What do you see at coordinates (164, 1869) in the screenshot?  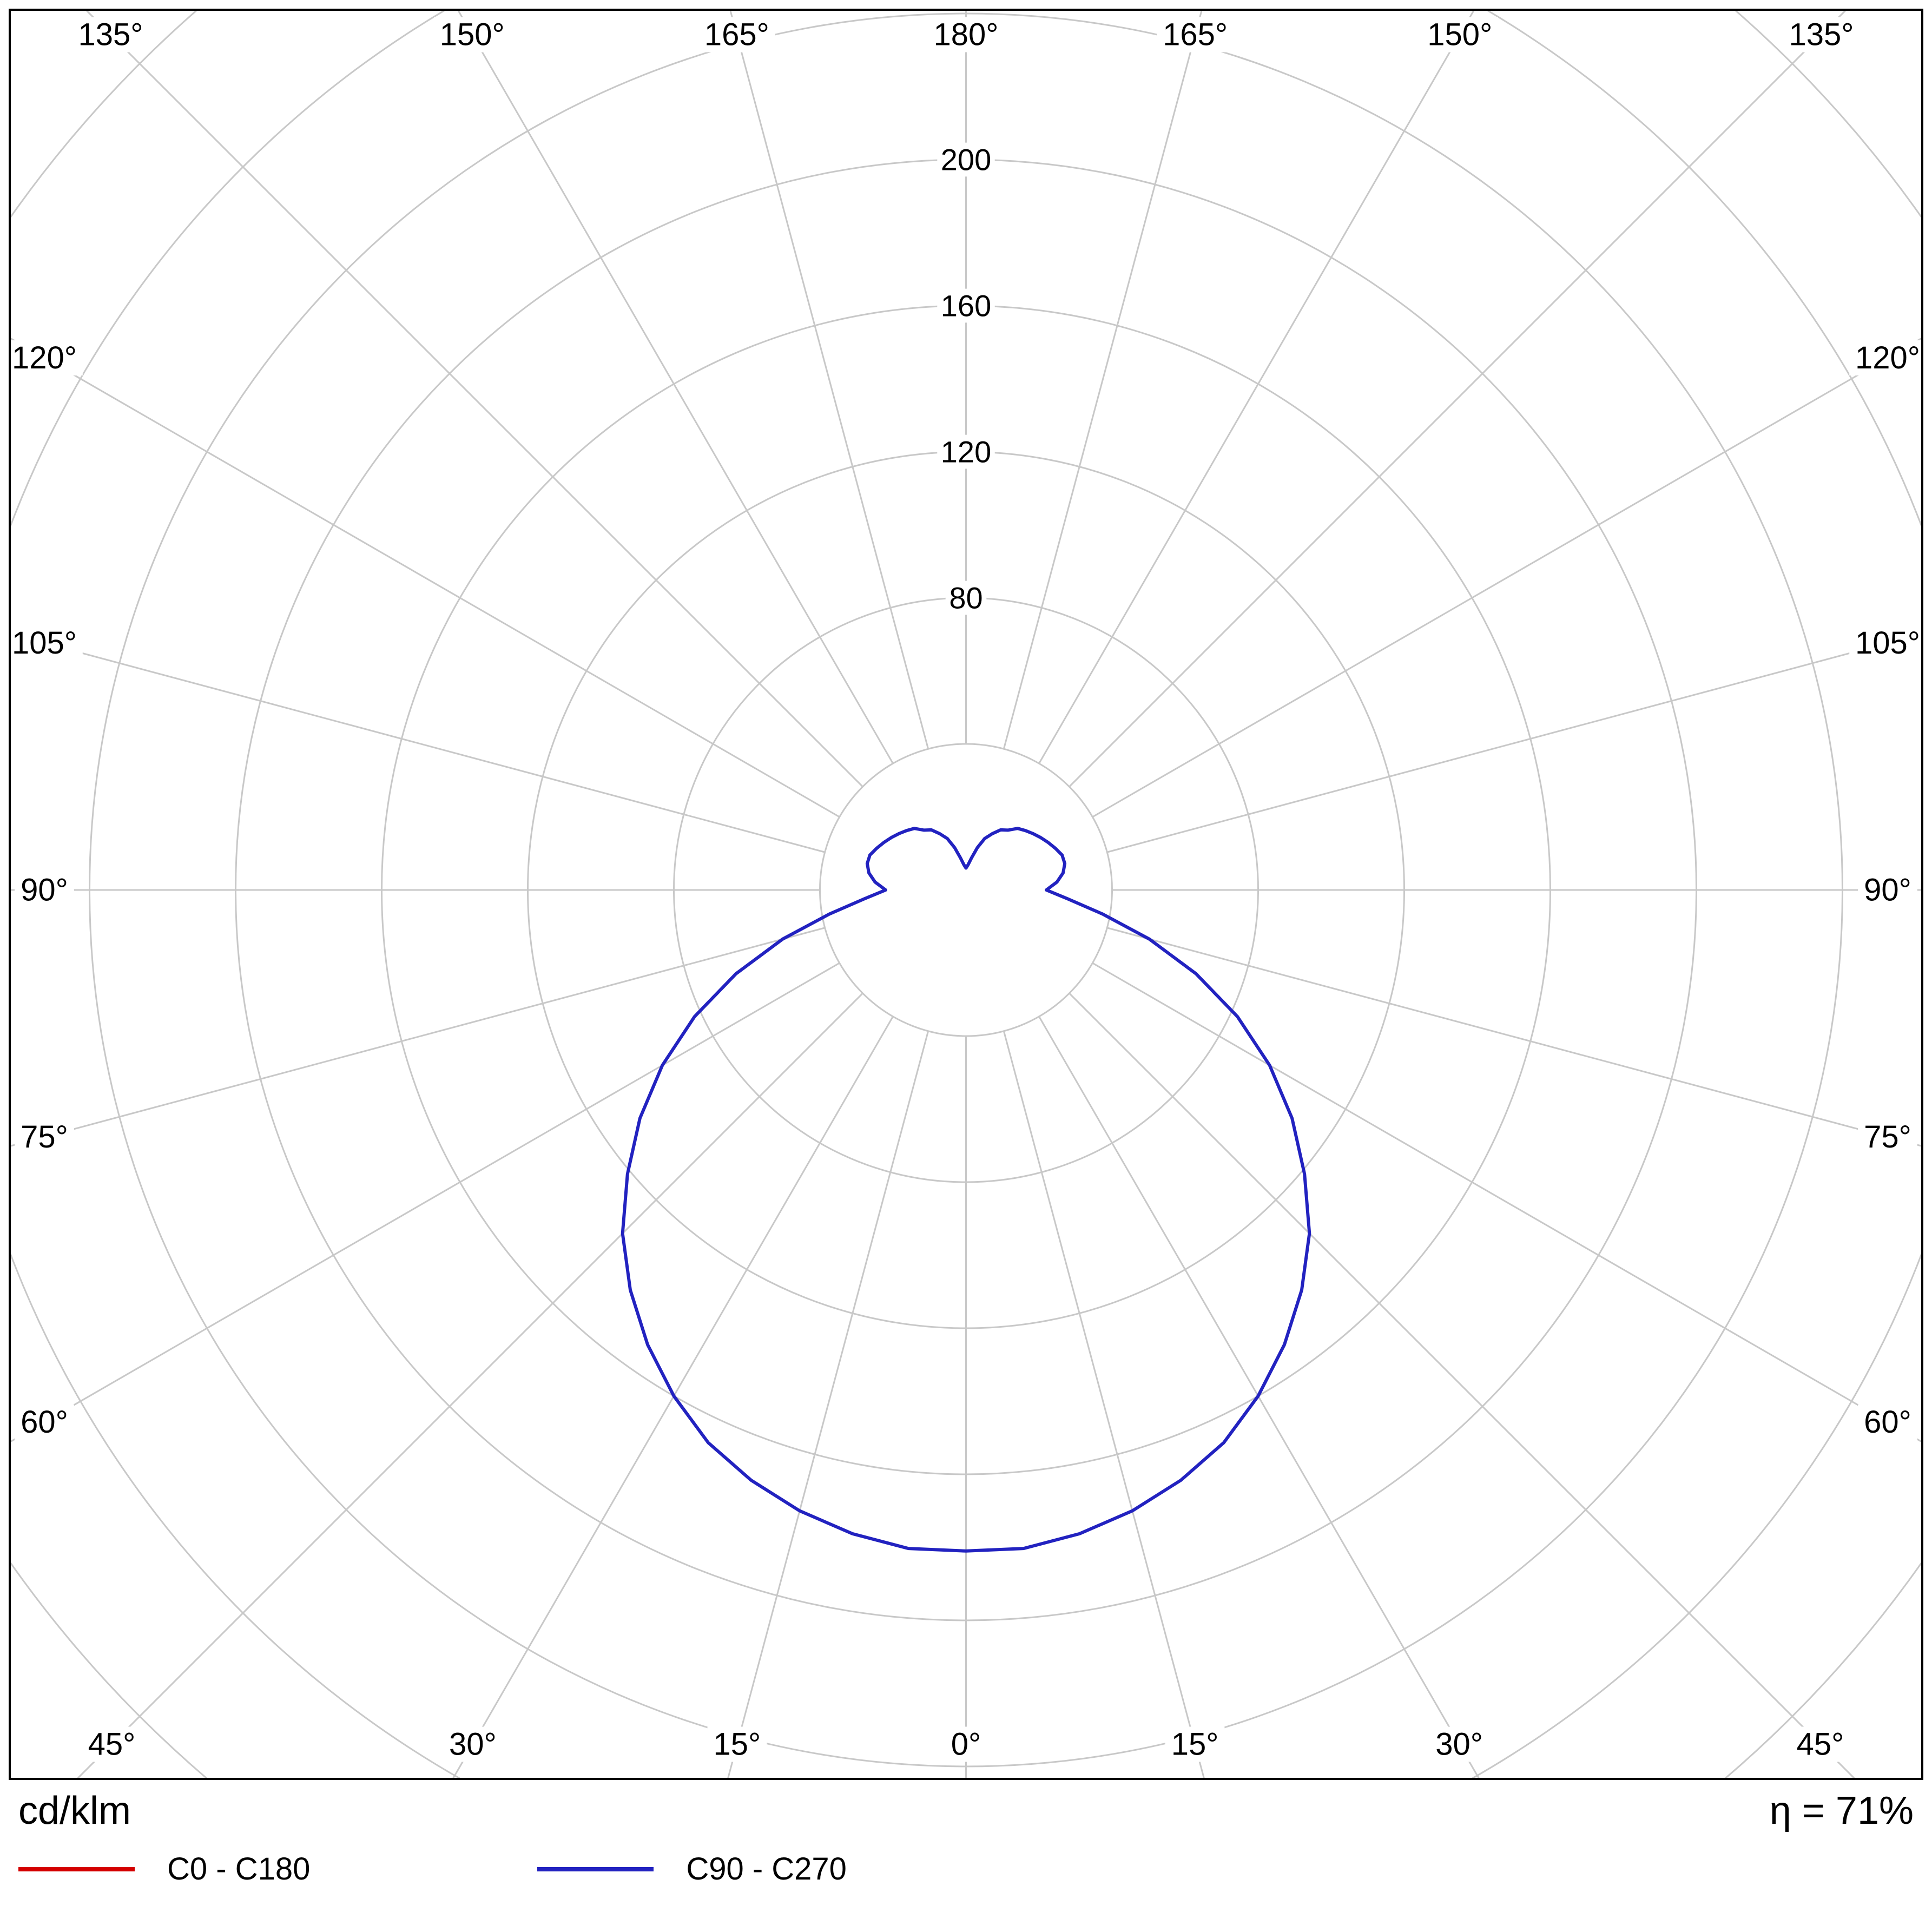 I see `legend-item-c0-c180: C0 - C180` at bounding box center [164, 1869].